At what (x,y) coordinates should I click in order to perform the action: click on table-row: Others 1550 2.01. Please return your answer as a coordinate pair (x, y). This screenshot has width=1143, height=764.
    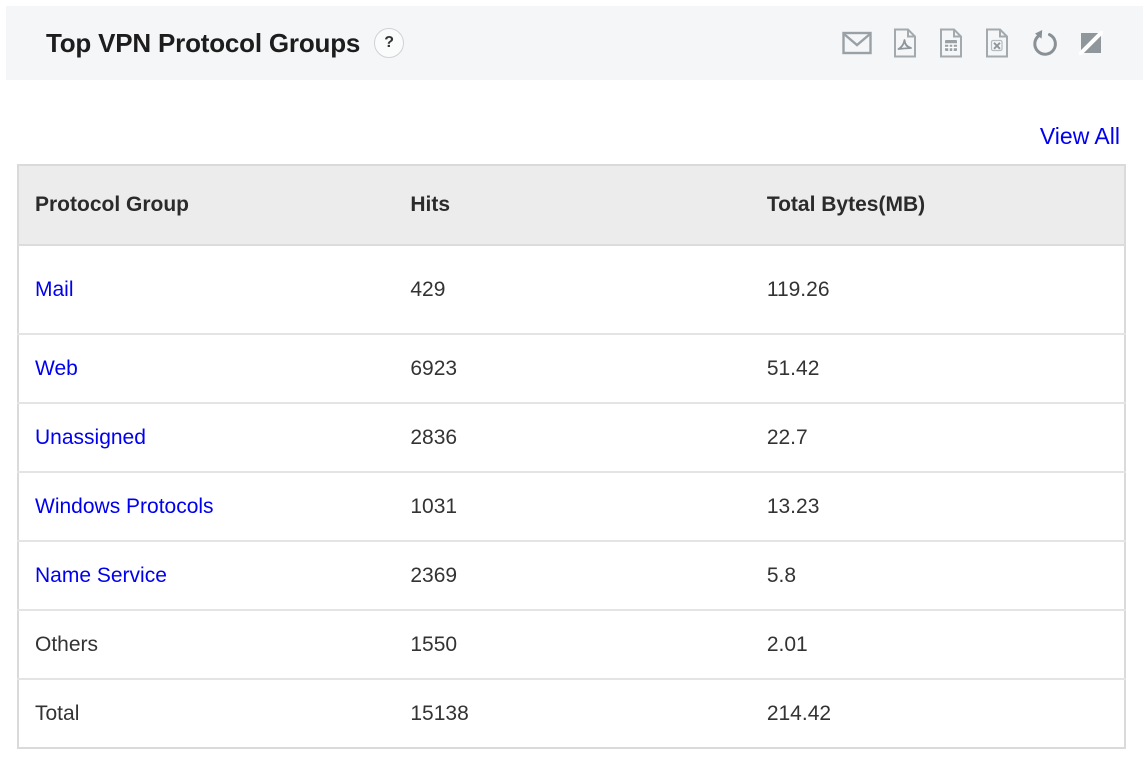
    Looking at the image, I should click on (571, 644).